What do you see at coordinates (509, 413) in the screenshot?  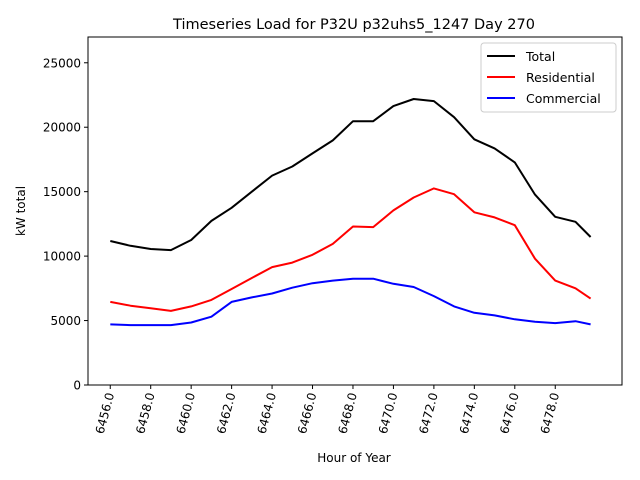 I see `x-tick-label: 6476.0` at bounding box center [509, 413].